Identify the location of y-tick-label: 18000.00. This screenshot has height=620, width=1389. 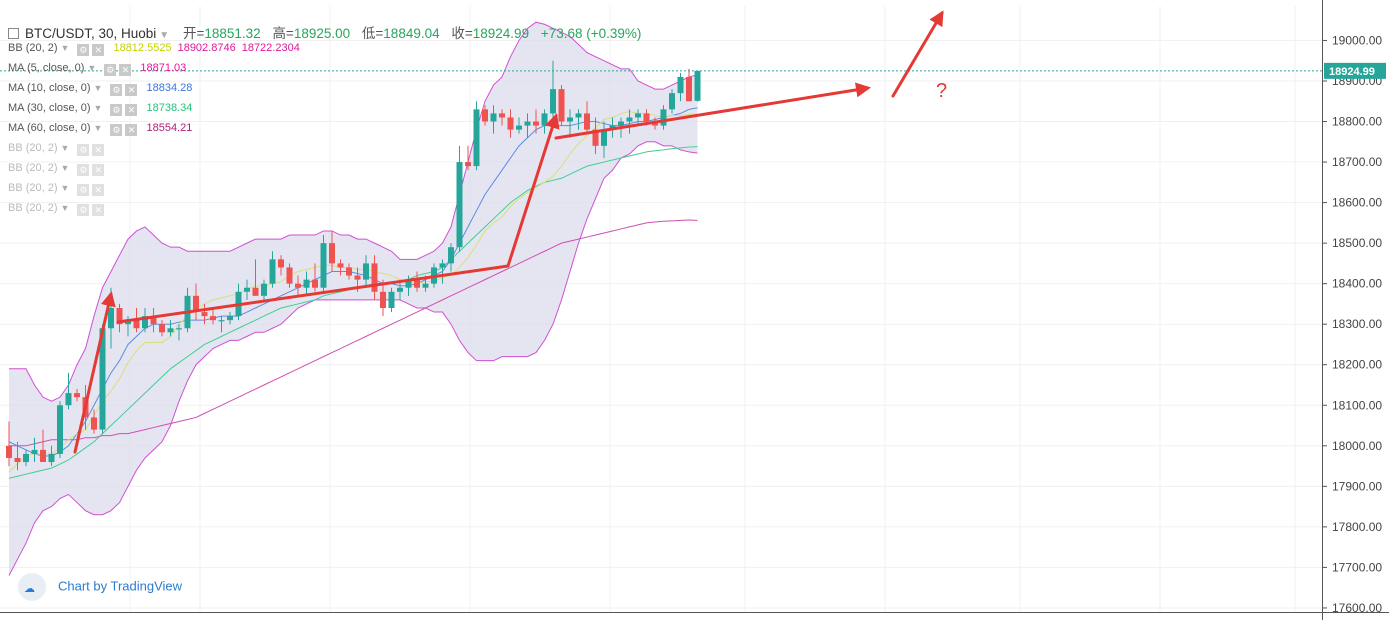
(1357, 446).